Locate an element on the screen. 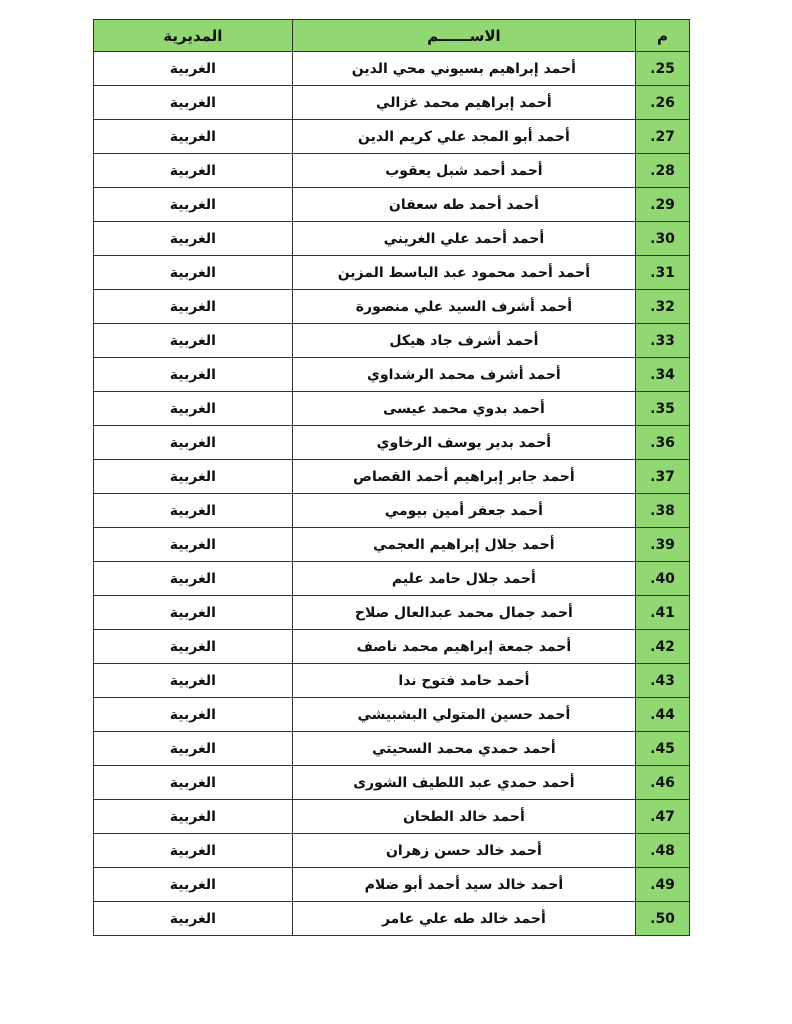  row-number-cell: .35 is located at coordinates (662, 408).